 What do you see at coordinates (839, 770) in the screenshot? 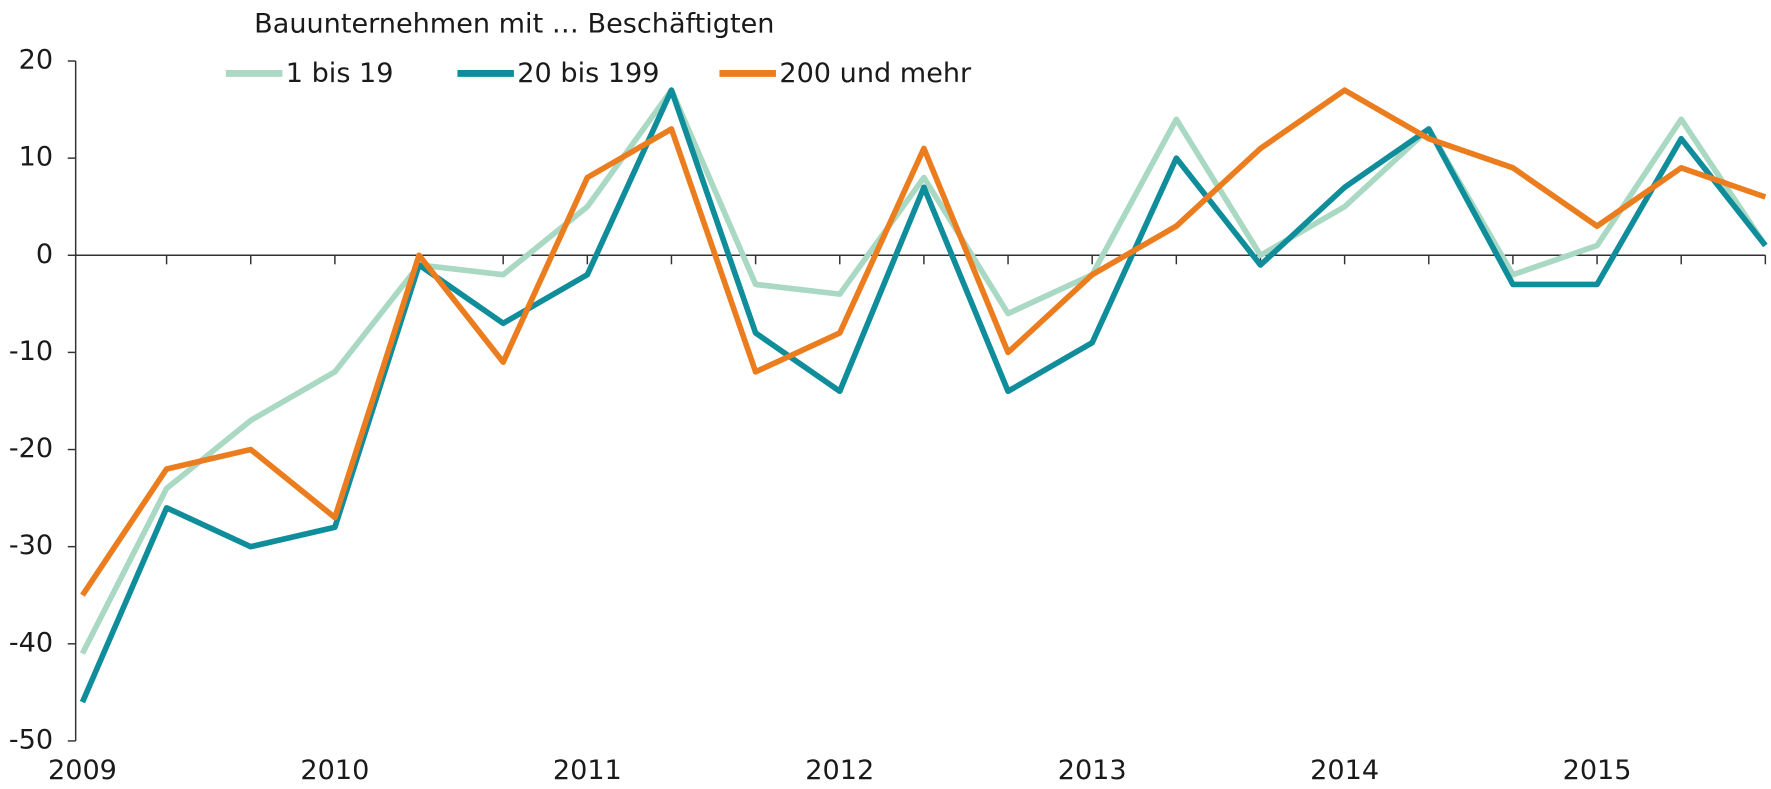
I see `x-tick-label: 2012` at bounding box center [839, 770].